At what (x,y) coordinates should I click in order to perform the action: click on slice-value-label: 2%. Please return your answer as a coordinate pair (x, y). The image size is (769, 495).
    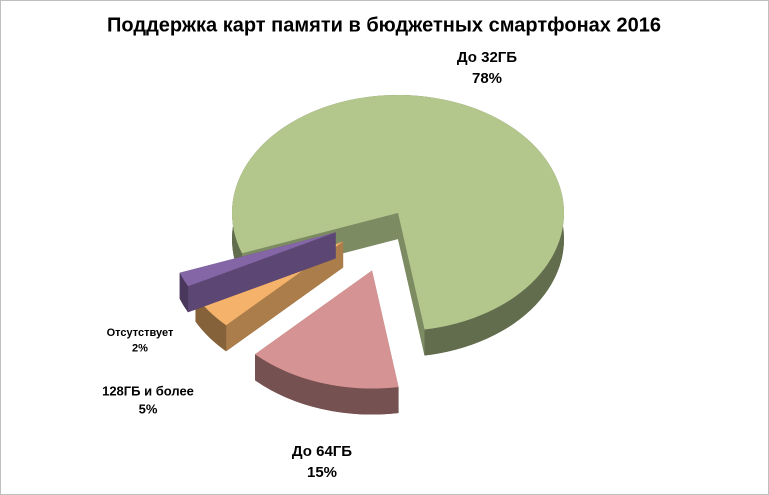
    Looking at the image, I should click on (140, 348).